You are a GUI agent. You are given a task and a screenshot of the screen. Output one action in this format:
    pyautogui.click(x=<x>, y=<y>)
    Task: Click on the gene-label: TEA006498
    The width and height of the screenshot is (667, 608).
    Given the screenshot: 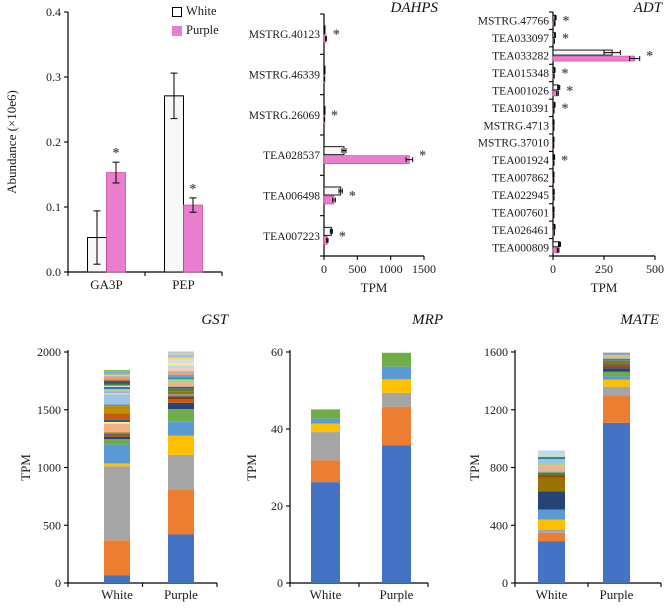 What is the action you would take?
    pyautogui.click(x=291, y=197)
    